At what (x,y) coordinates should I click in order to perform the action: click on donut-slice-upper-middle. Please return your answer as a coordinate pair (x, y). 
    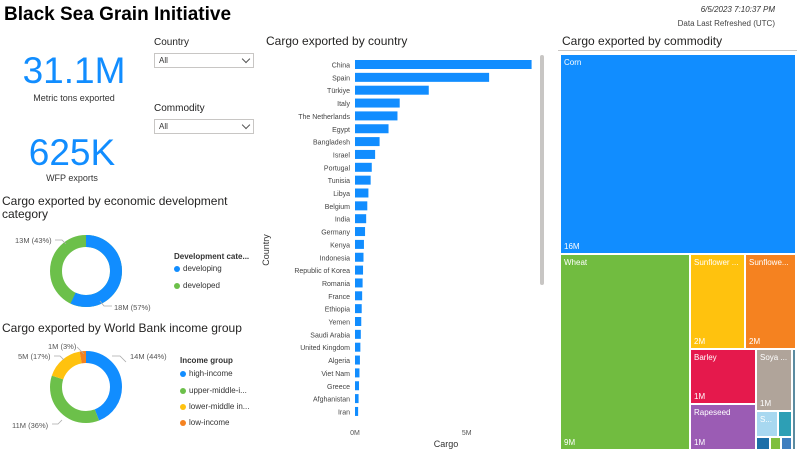
    Looking at the image, I should click on (86, 387).